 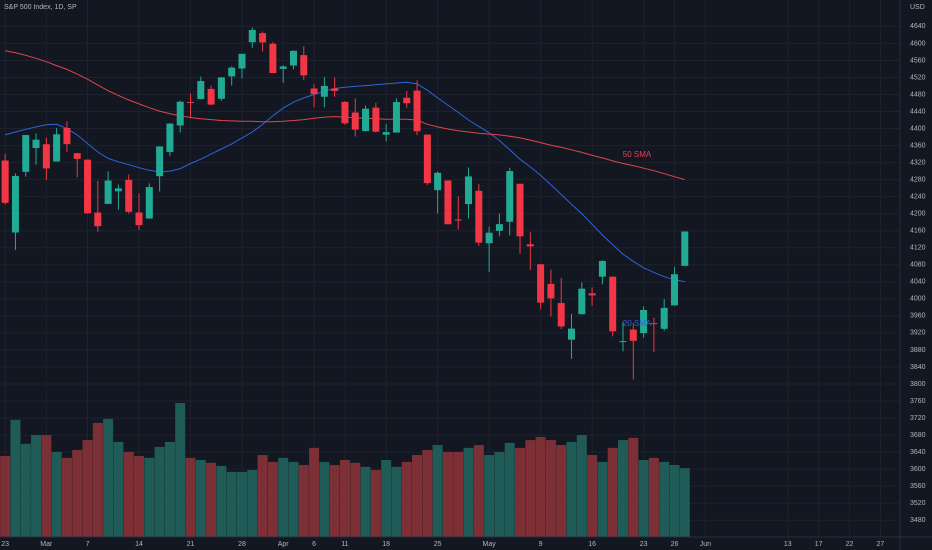 I want to click on y-tick-label: 4120, so click(x=918, y=248).